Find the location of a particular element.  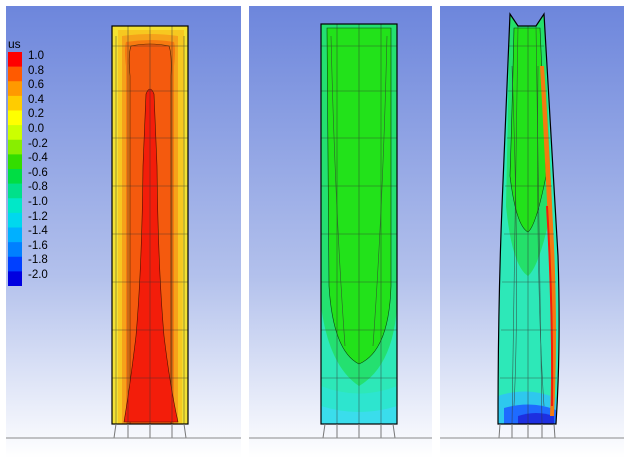

legend-label: 1.0 is located at coordinates (36, 56).